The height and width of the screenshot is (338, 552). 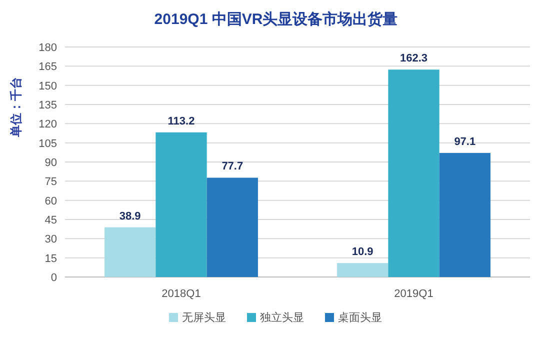 What do you see at coordinates (47, 144) in the screenshot?
I see `y-tick-label: 105` at bounding box center [47, 144].